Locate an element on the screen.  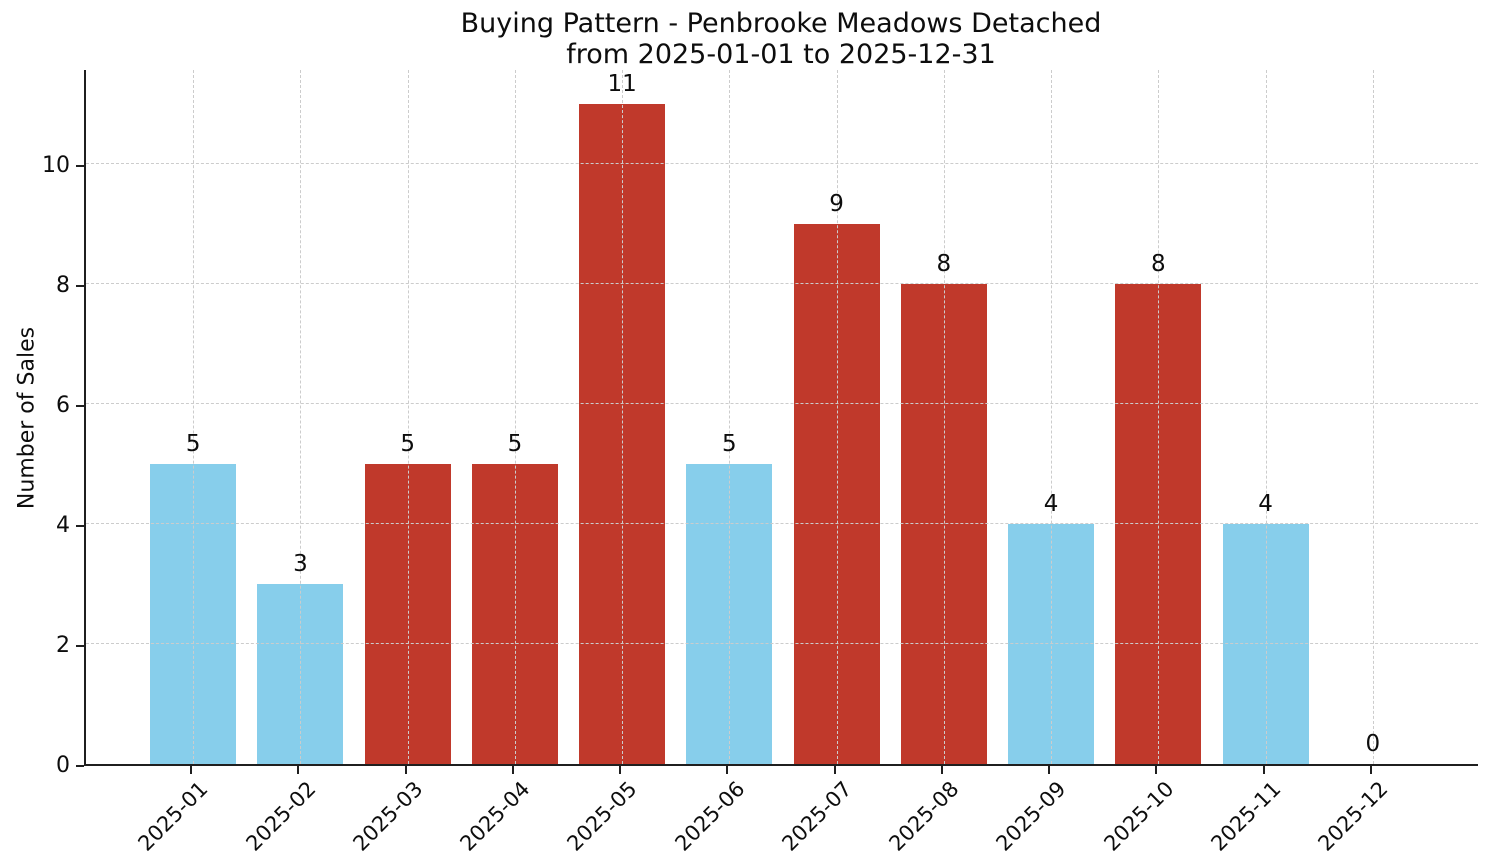
x-tick-label-text-2025-11: 2025-11 is located at coordinates (1246, 816).